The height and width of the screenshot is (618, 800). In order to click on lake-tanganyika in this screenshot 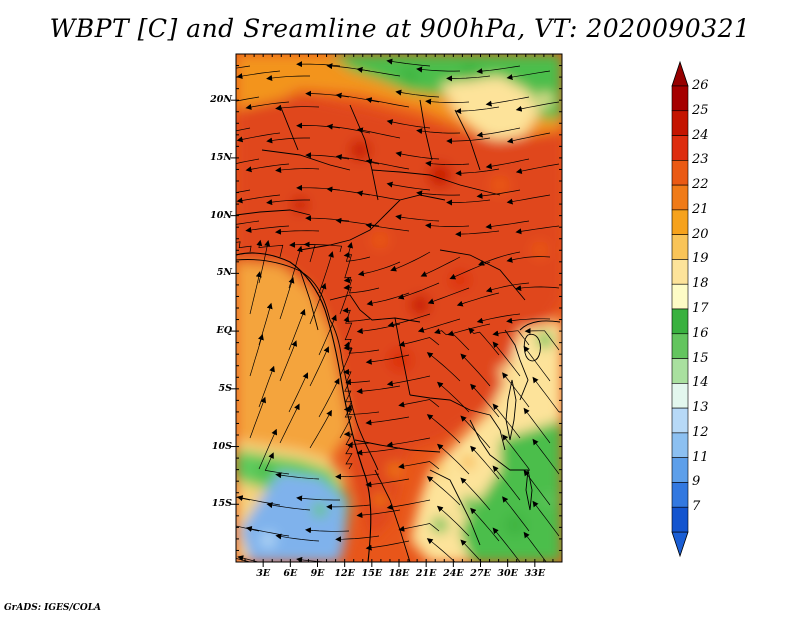, I will do `click(511, 410)`.